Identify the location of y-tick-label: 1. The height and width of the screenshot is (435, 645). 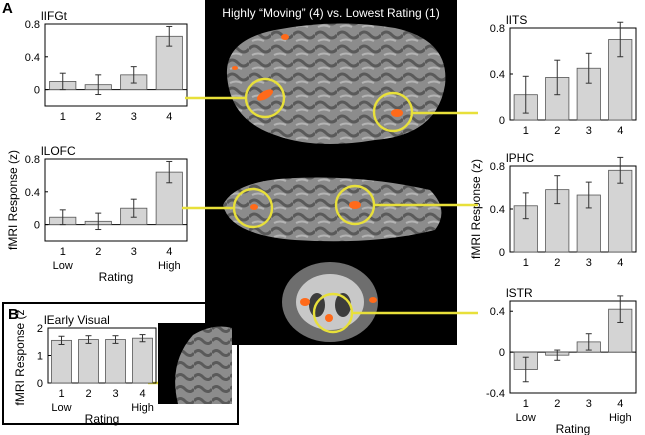
(40, 357).